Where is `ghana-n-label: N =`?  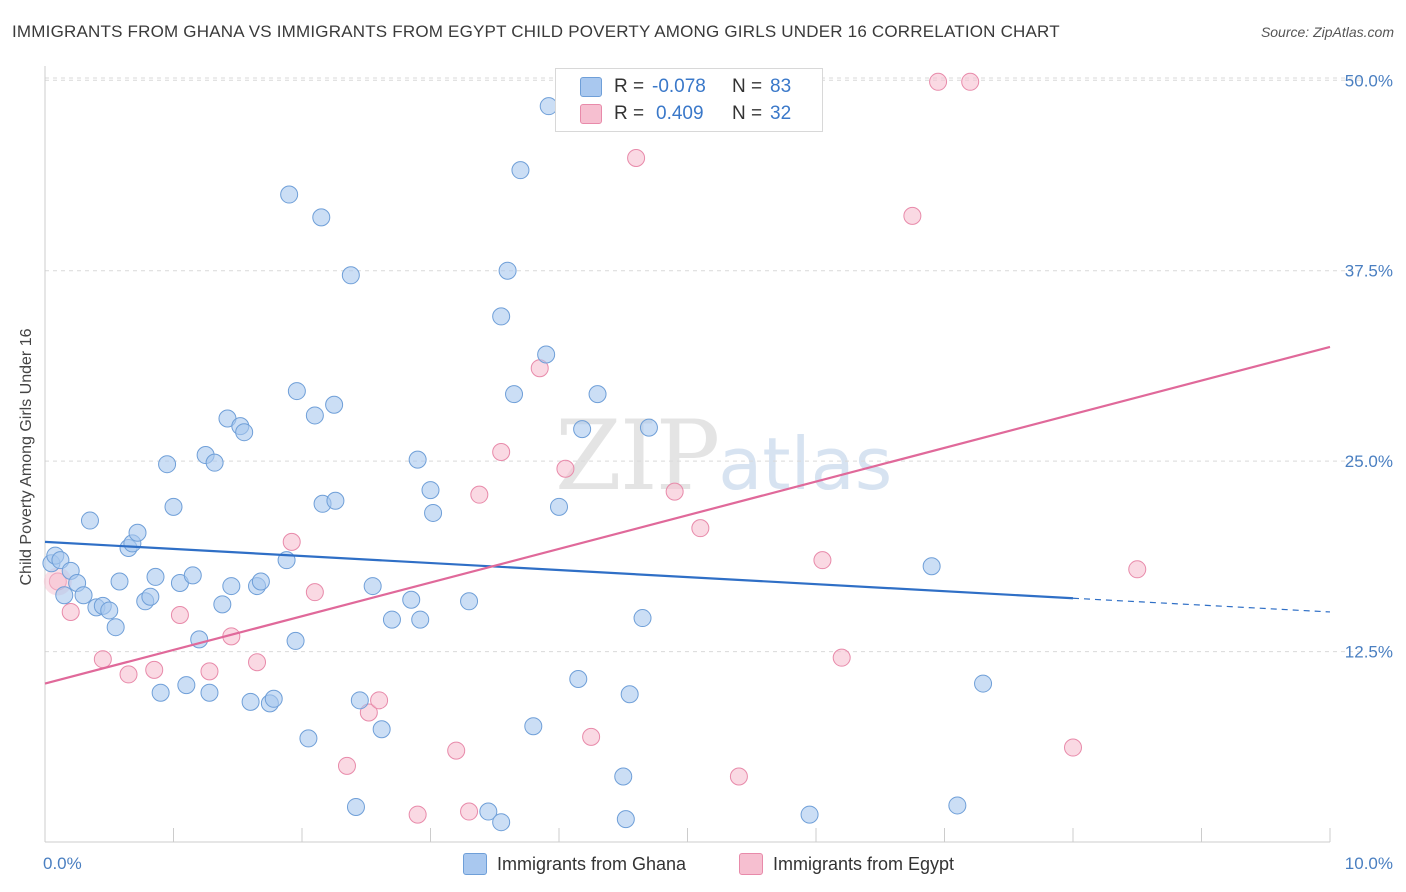 ghana-n-label: N = is located at coordinates (747, 86).